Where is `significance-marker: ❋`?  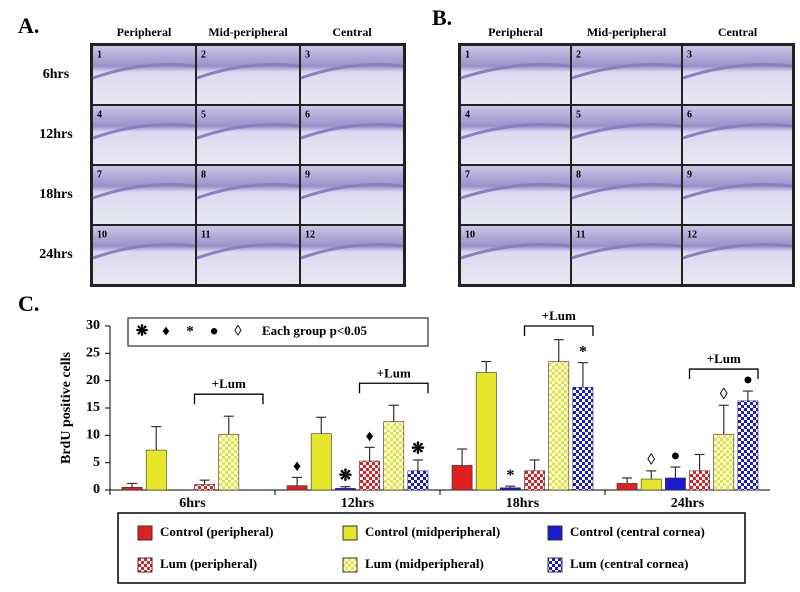
significance-marker: ❋ is located at coordinates (346, 475).